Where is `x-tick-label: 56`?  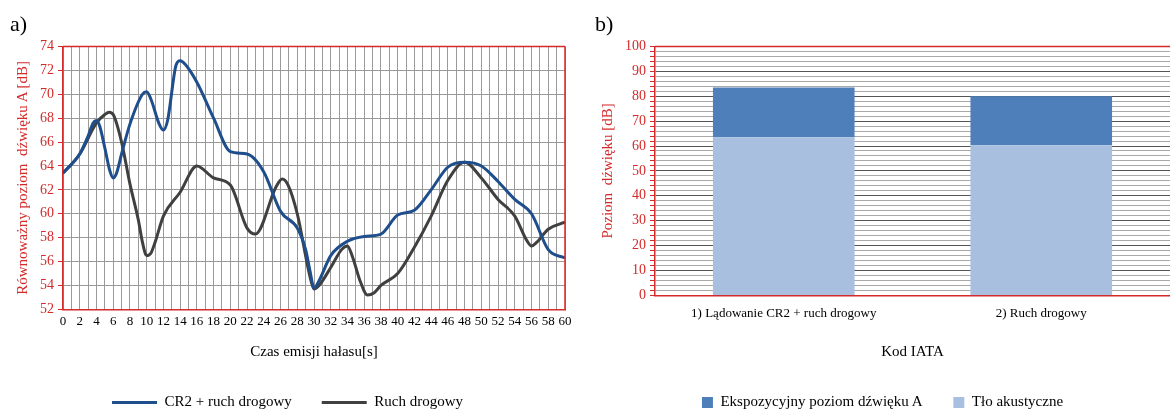 x-tick-label: 56 is located at coordinates (532, 320).